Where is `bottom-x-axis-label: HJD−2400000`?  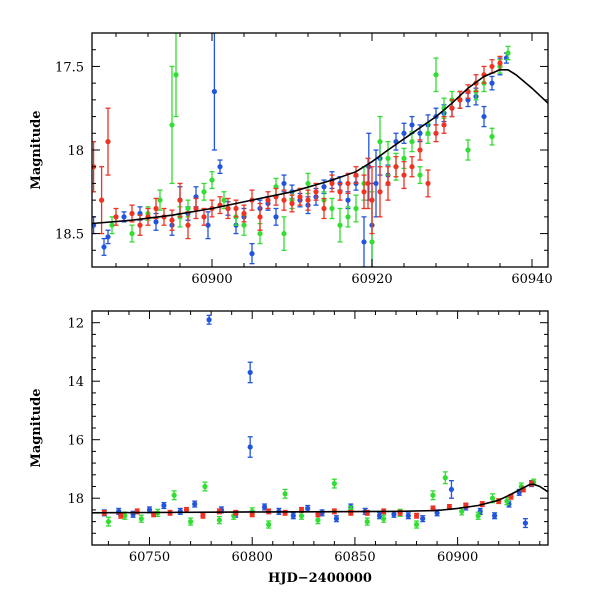
bottom-x-axis-label: HJD−2400000 is located at coordinates (320, 578).